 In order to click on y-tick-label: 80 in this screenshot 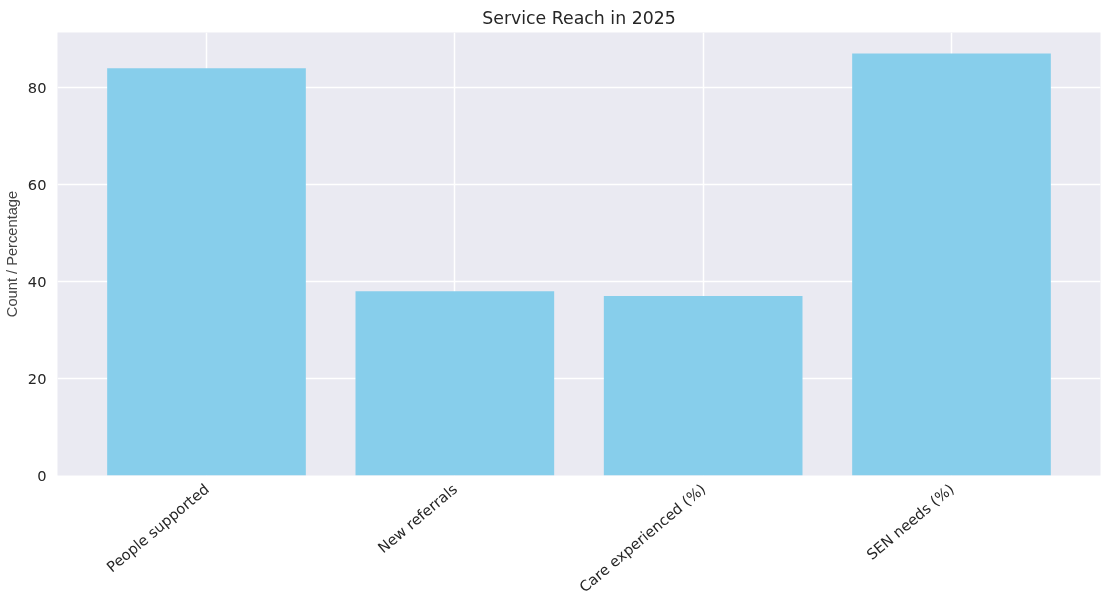, I will do `click(37, 87)`.